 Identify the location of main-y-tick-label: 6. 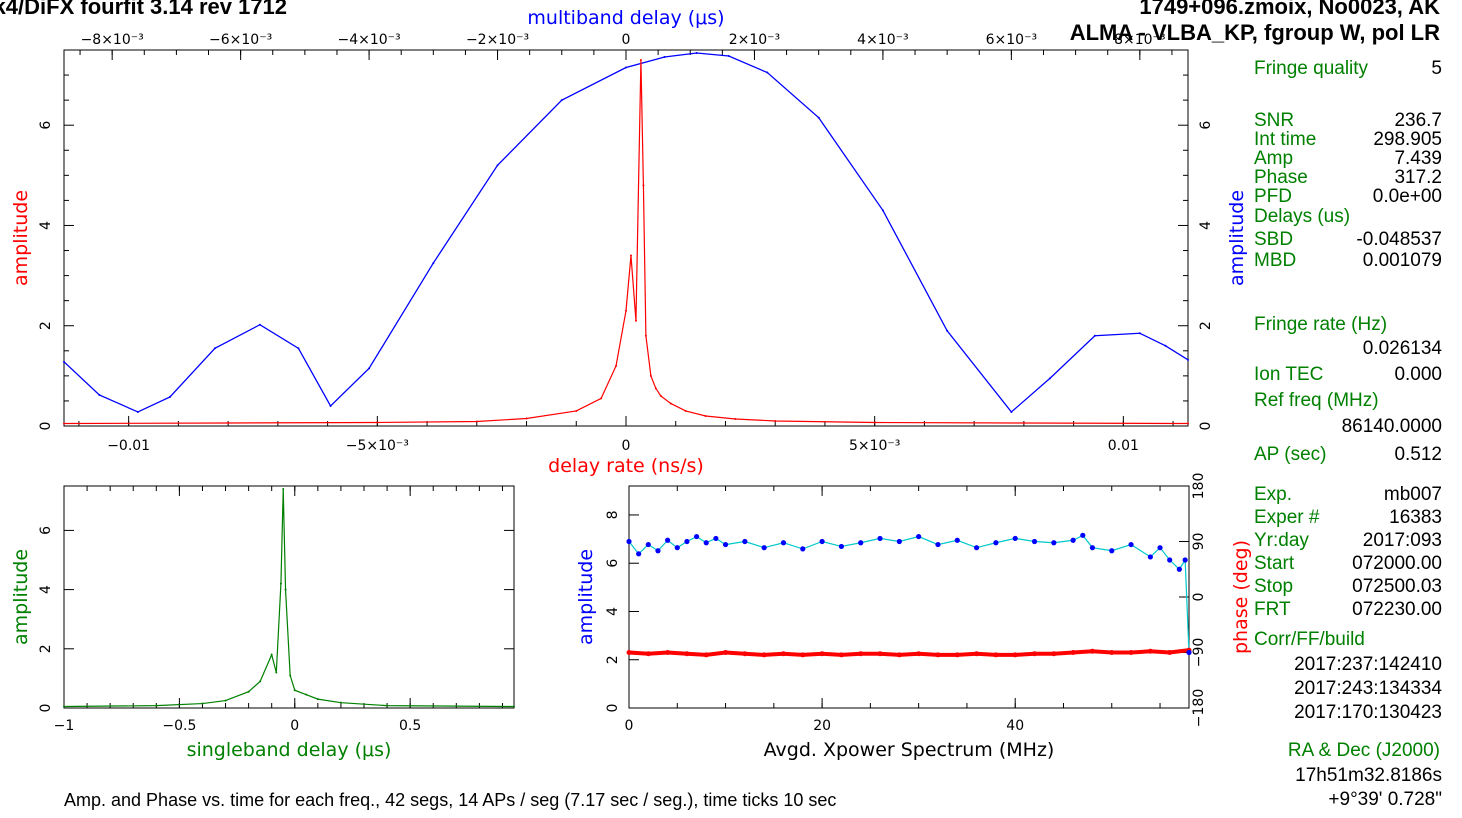
(46, 125).